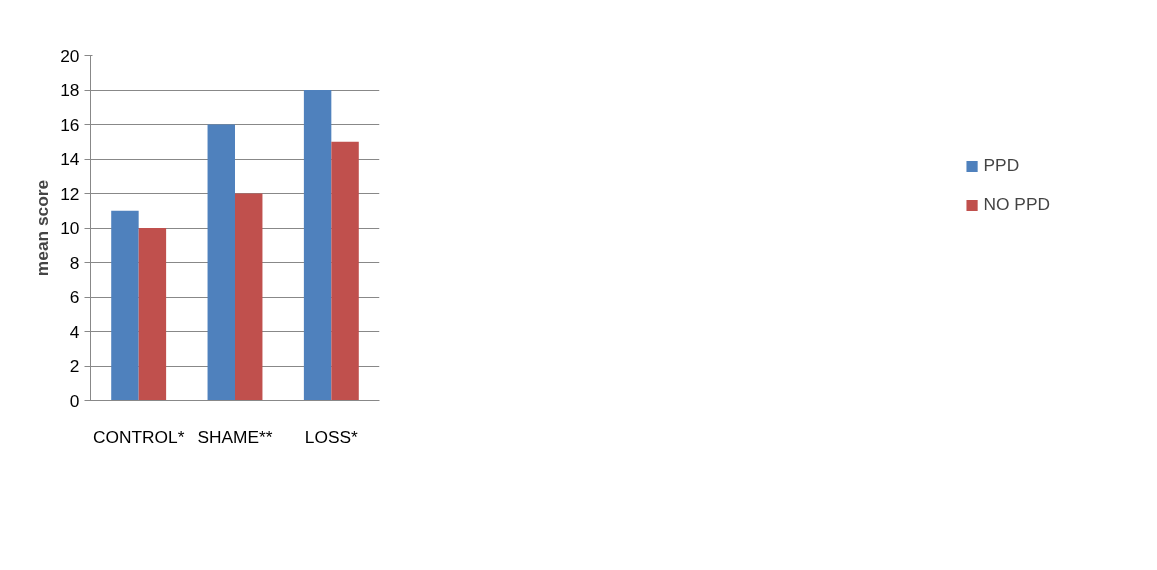 This screenshot has width=1157, height=570. What do you see at coordinates (74, 262) in the screenshot?
I see `y-tick-label: 8` at bounding box center [74, 262].